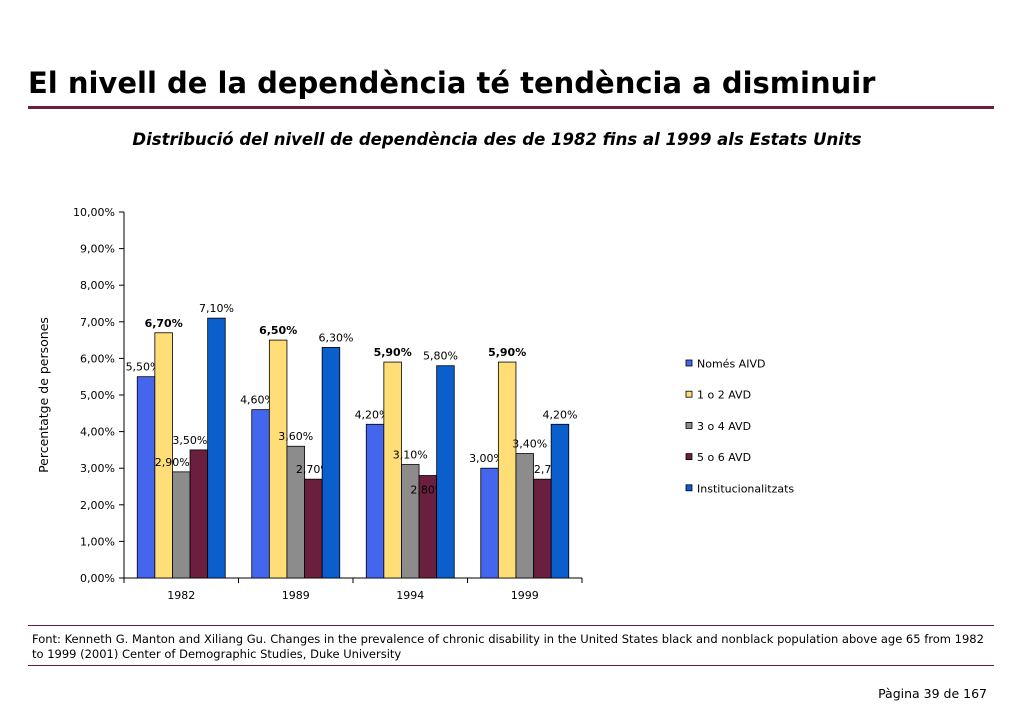  What do you see at coordinates (335, 337) in the screenshot?
I see `data-label: 6,30%` at bounding box center [335, 337].